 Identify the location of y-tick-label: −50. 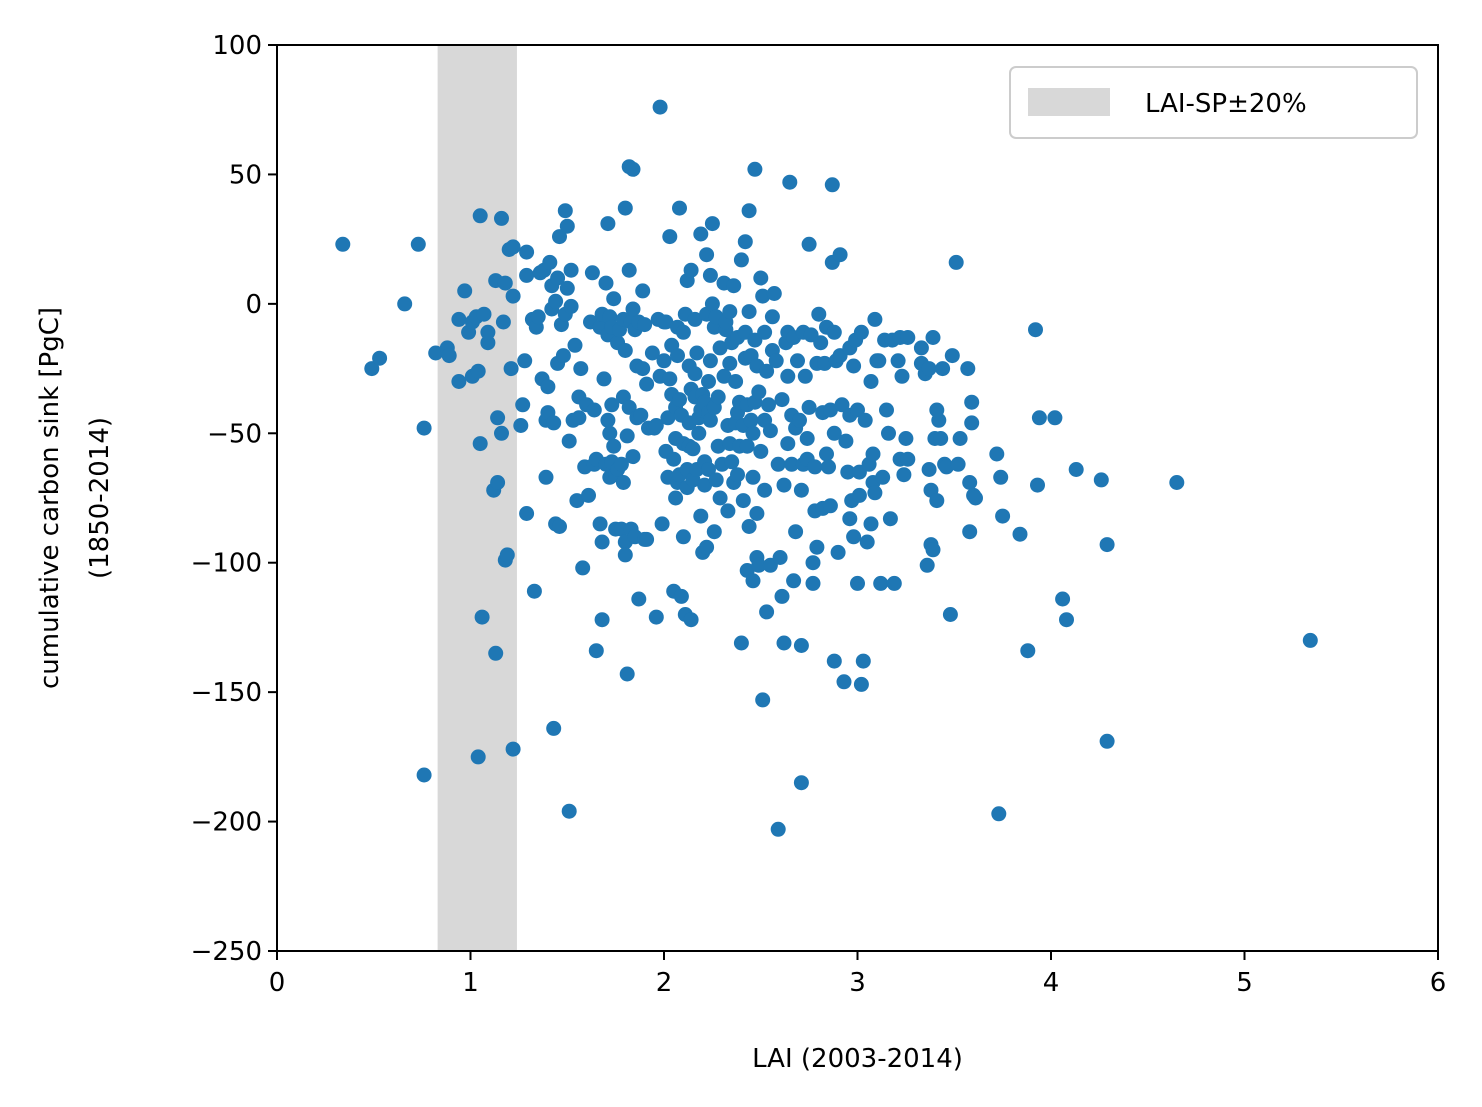
(234, 434).